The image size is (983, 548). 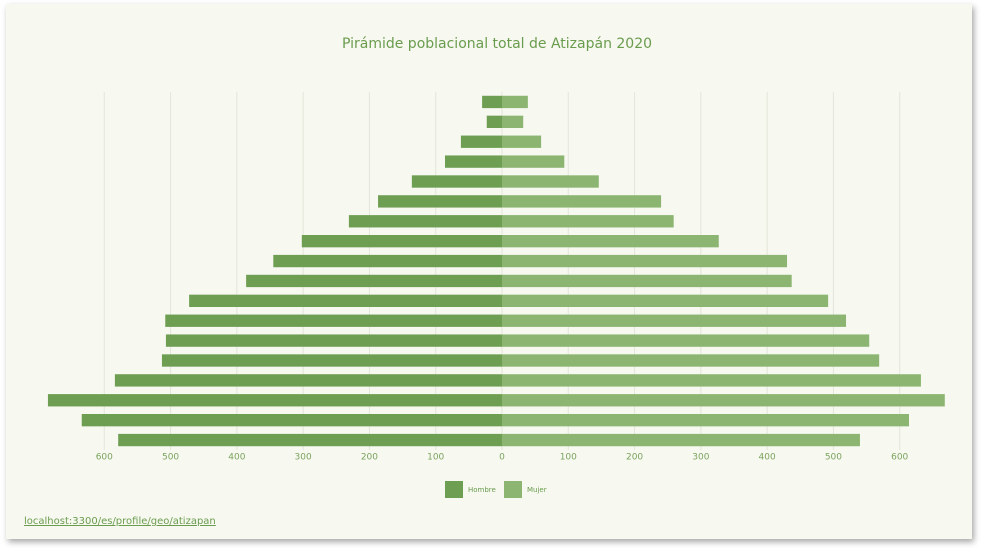 I want to click on legend-label: Mujer, so click(x=537, y=490).